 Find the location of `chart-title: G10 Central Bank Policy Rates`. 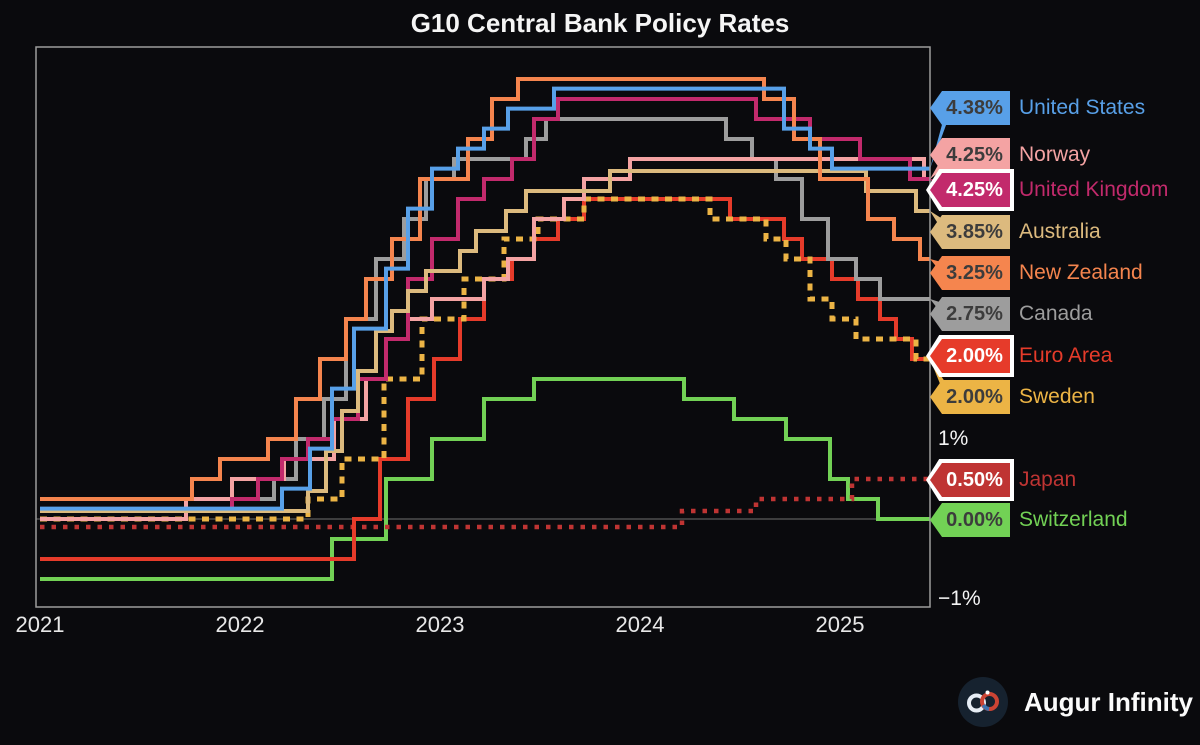

chart-title: G10 Central Bank Policy Rates is located at coordinates (600, 23).